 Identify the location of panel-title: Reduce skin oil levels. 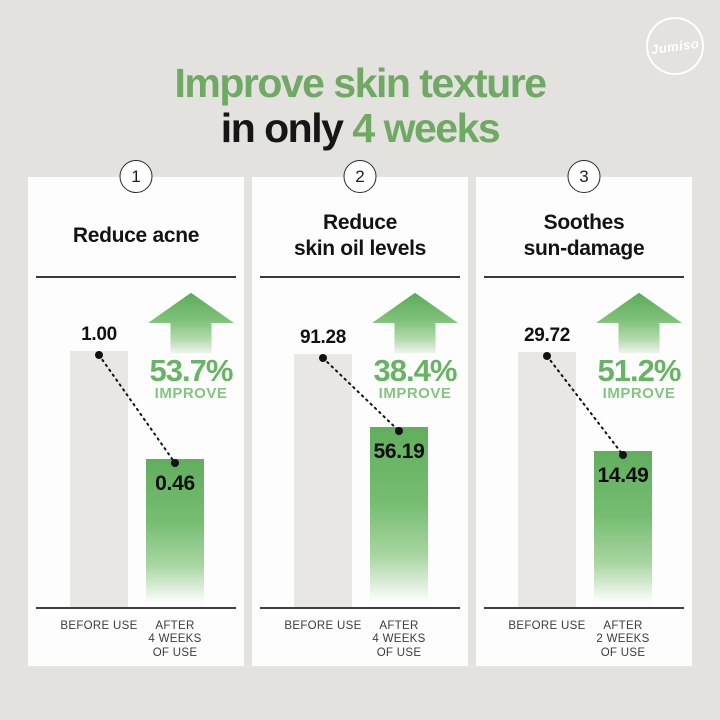
(360, 236).